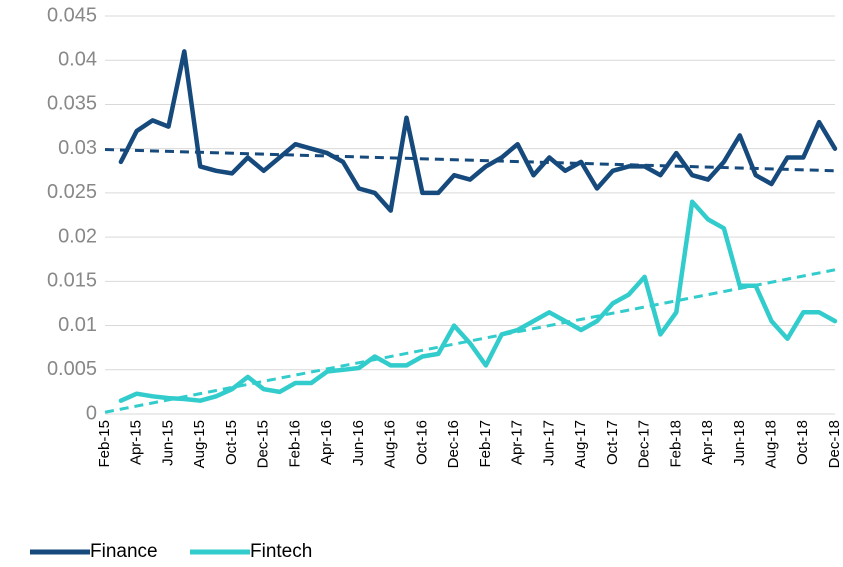 This screenshot has height=567, width=843. What do you see at coordinates (453, 444) in the screenshot?
I see `x-tick-label: Dec-16` at bounding box center [453, 444].